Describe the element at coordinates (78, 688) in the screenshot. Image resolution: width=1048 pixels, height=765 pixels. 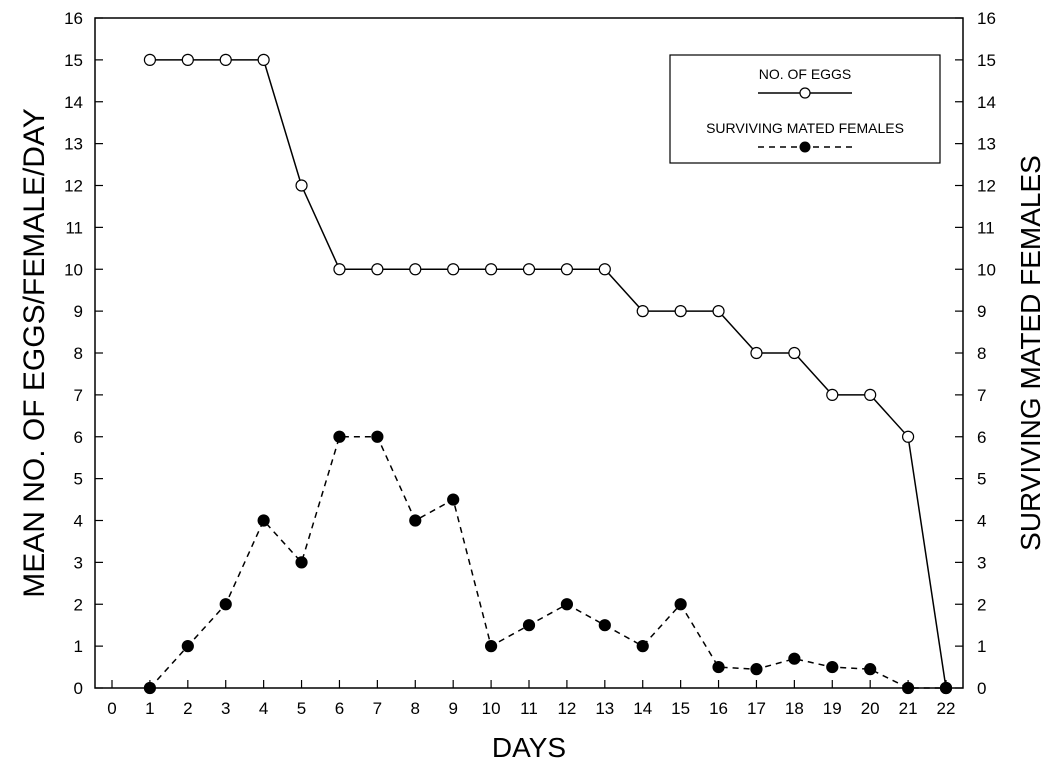
I see `y-tick-label-left: 0` at that location.